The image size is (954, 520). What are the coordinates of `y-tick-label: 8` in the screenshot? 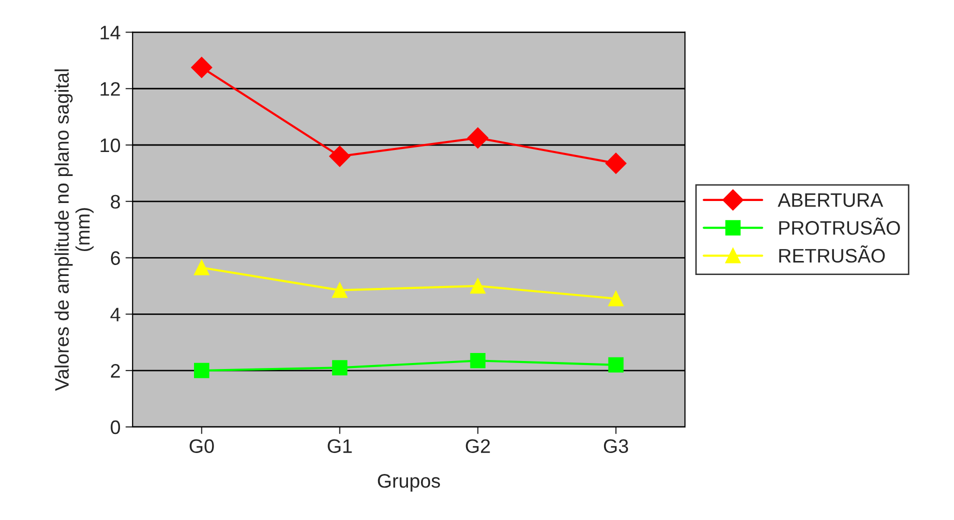 It's located at (115, 201).